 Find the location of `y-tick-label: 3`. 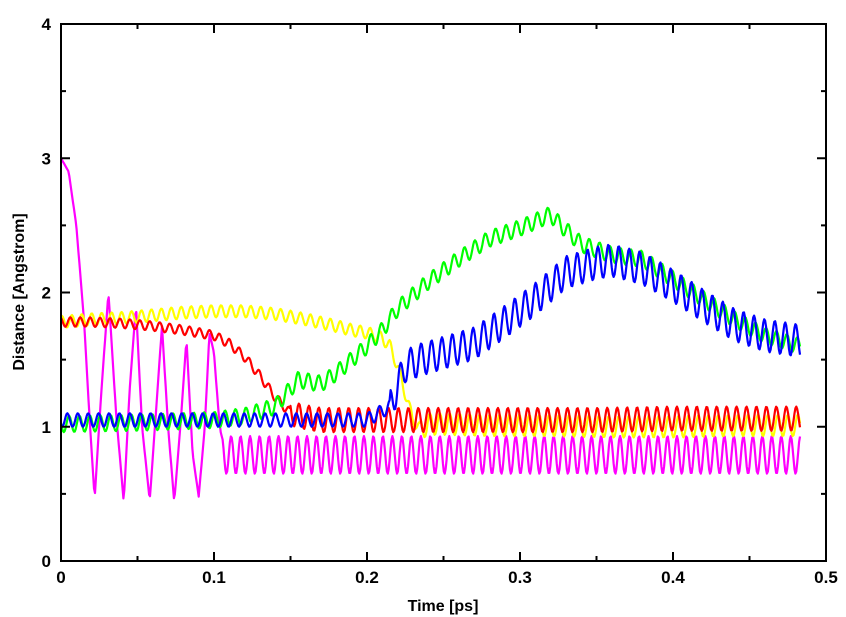

y-tick-label: 3 is located at coordinates (46, 158).